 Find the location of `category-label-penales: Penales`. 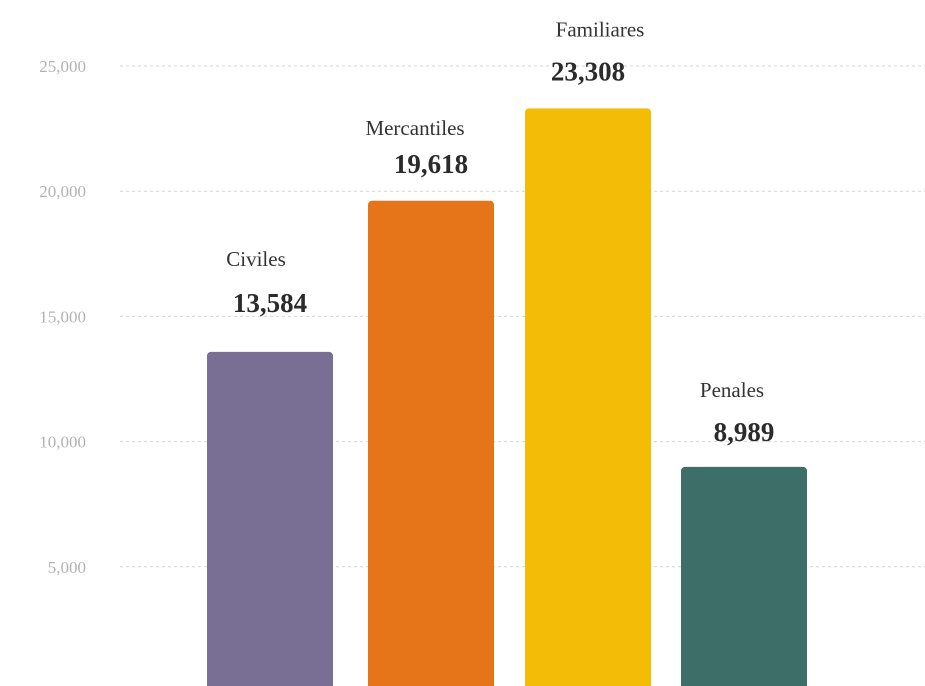

category-label-penales: Penales is located at coordinates (732, 390).